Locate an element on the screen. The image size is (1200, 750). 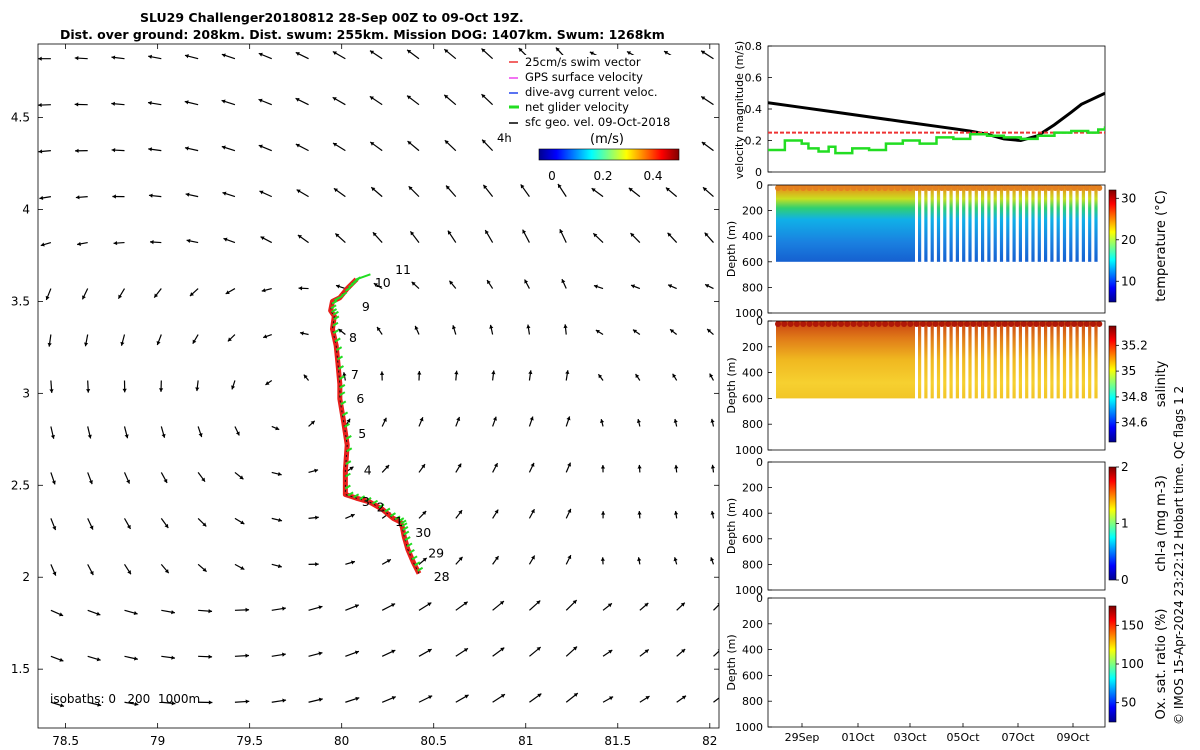
day-label: 4 is located at coordinates (368, 470).